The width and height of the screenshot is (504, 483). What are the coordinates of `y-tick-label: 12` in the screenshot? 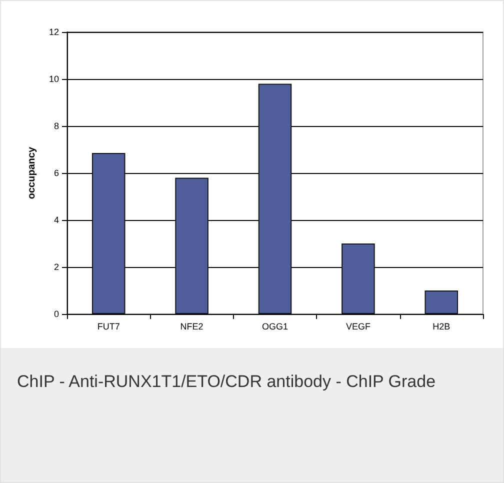 It's located at (53, 32).